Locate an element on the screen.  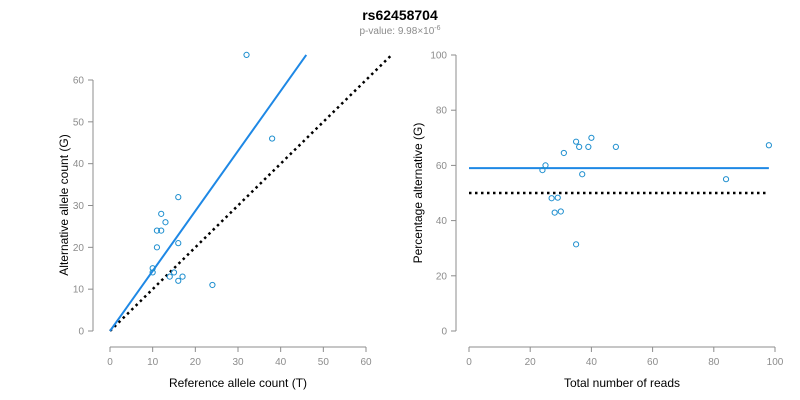
x-axis-label: Reference allele count (T) is located at coordinates (238, 383).